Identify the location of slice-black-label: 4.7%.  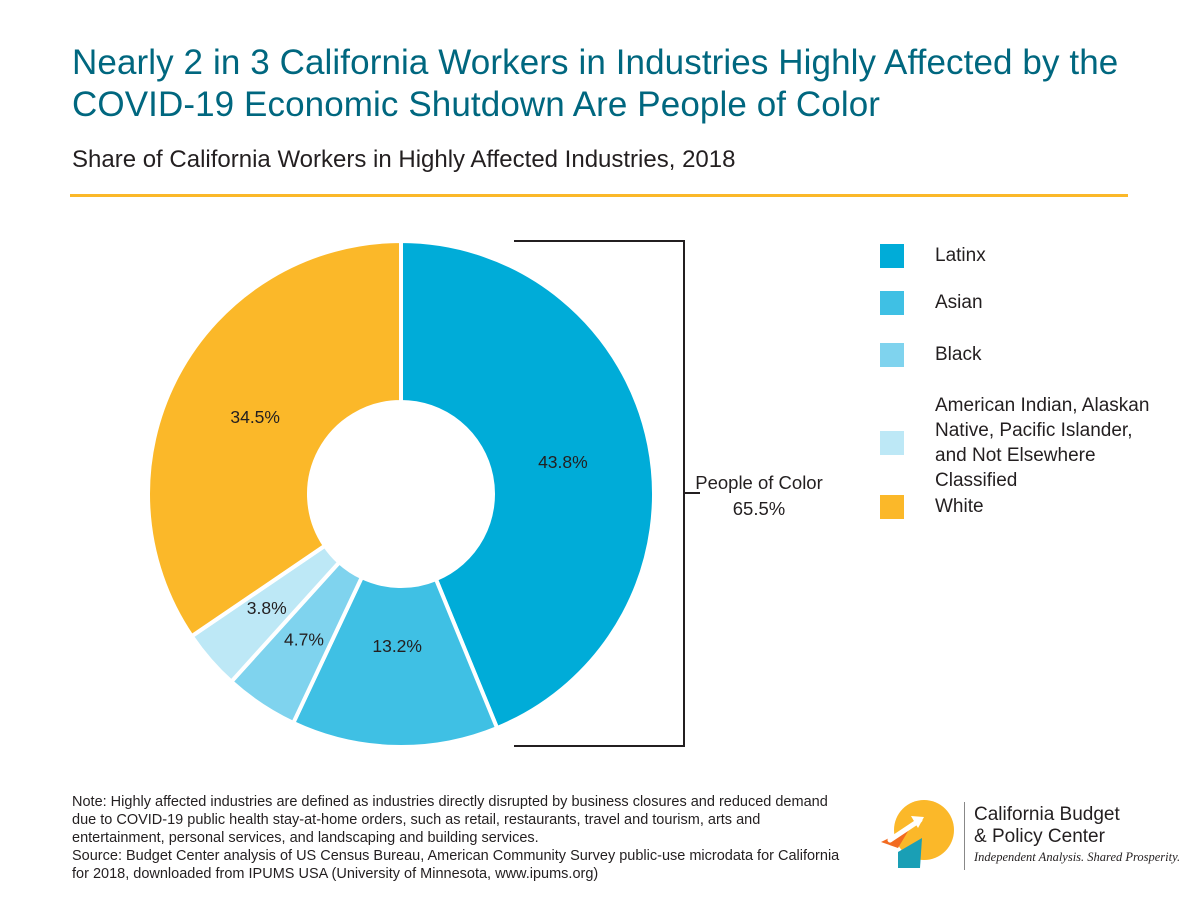
(304, 640).